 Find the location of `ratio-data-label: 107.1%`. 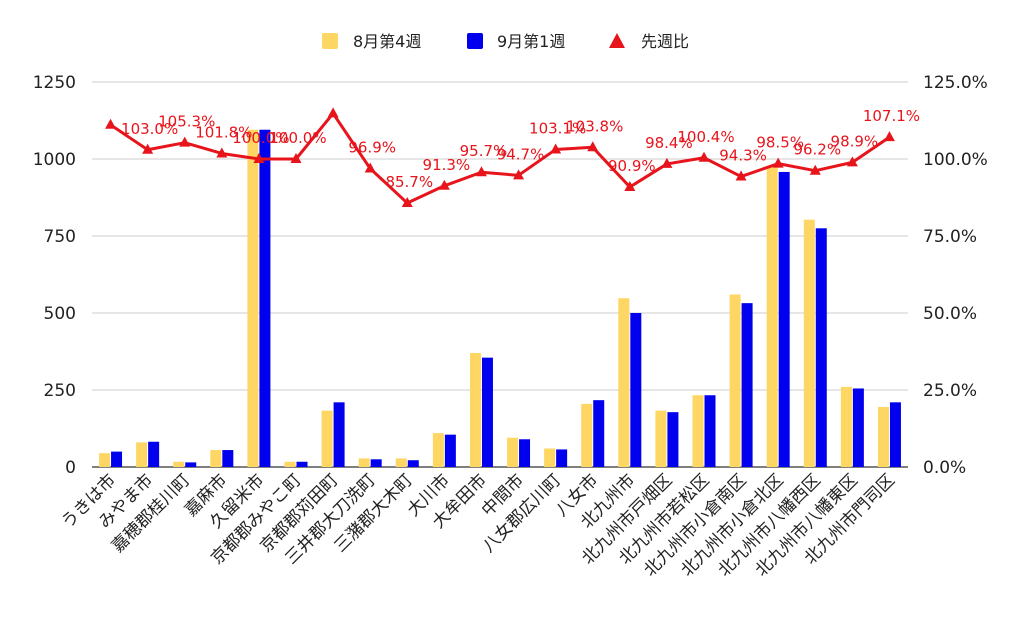

ratio-data-label: 107.1% is located at coordinates (891, 116).